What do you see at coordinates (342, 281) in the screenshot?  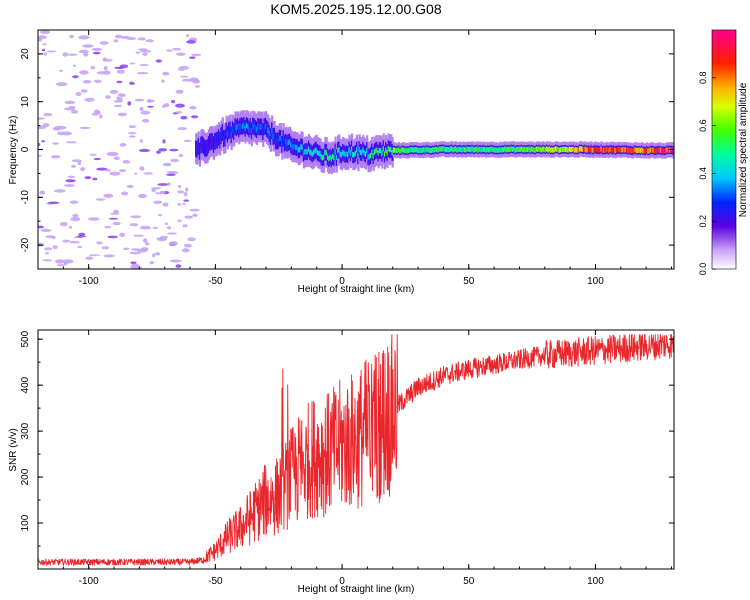 I see `x-tick-label: 0` at bounding box center [342, 281].